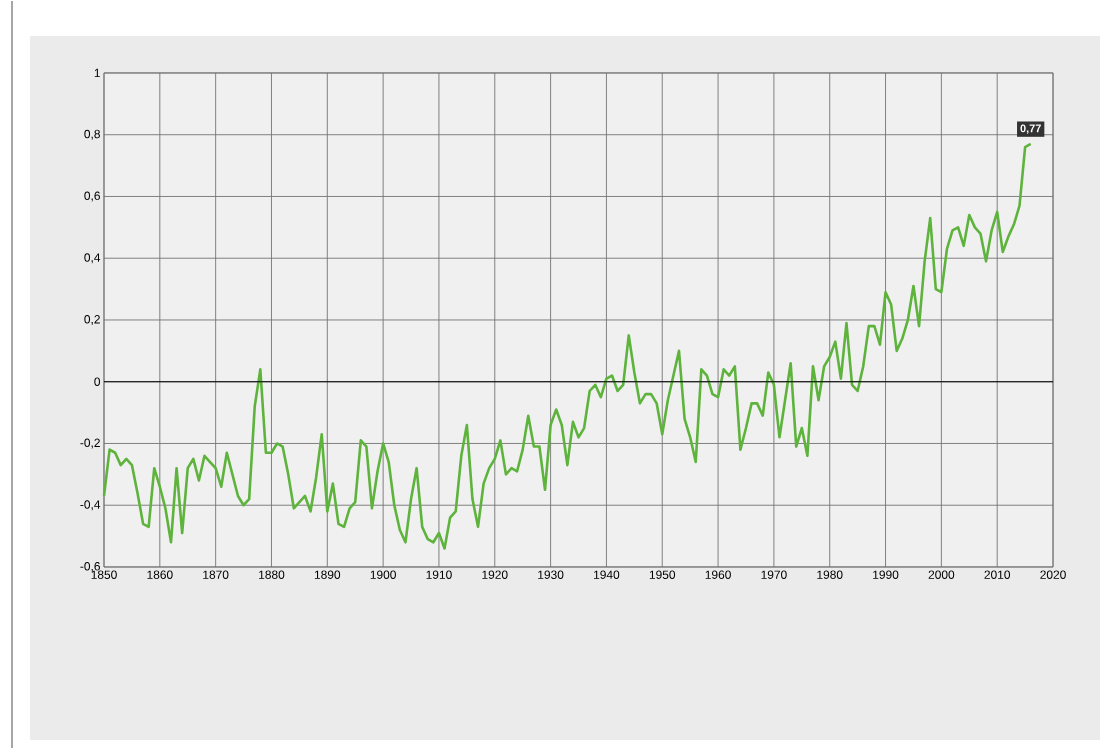 Image resolution: width=1114 pixels, height=749 pixels. What do you see at coordinates (92, 258) in the screenshot?
I see `y-tick-label: 0,4` at bounding box center [92, 258].